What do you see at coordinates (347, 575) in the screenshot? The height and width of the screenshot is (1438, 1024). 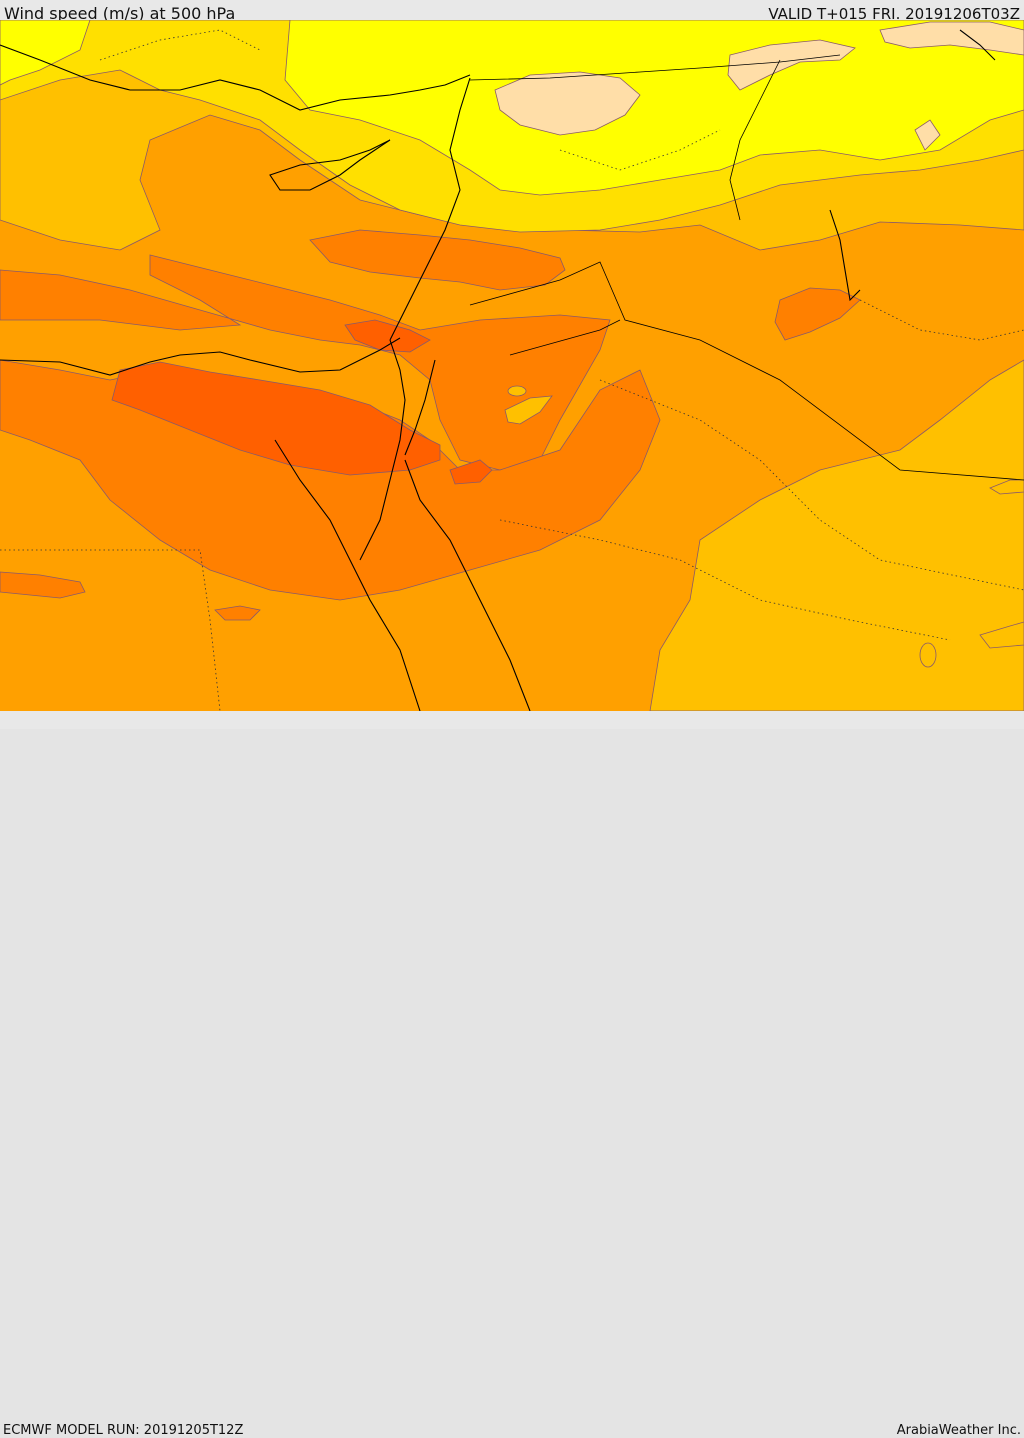 I see `coast-red-sea-west` at bounding box center [347, 575].